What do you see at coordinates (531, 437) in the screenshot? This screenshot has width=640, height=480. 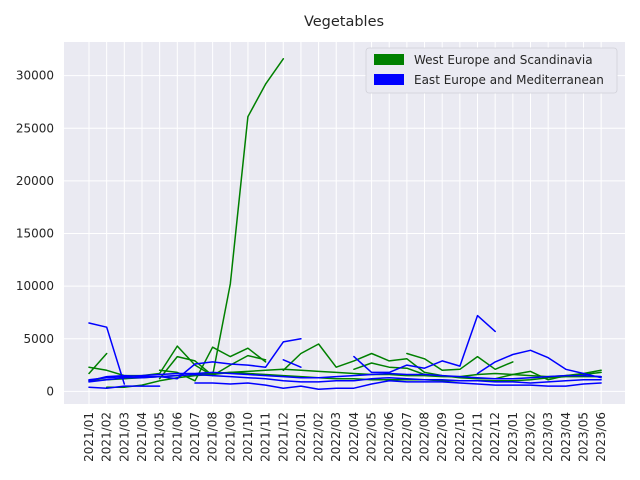 I see `x-tick-label: 2023/02` at bounding box center [531, 437].